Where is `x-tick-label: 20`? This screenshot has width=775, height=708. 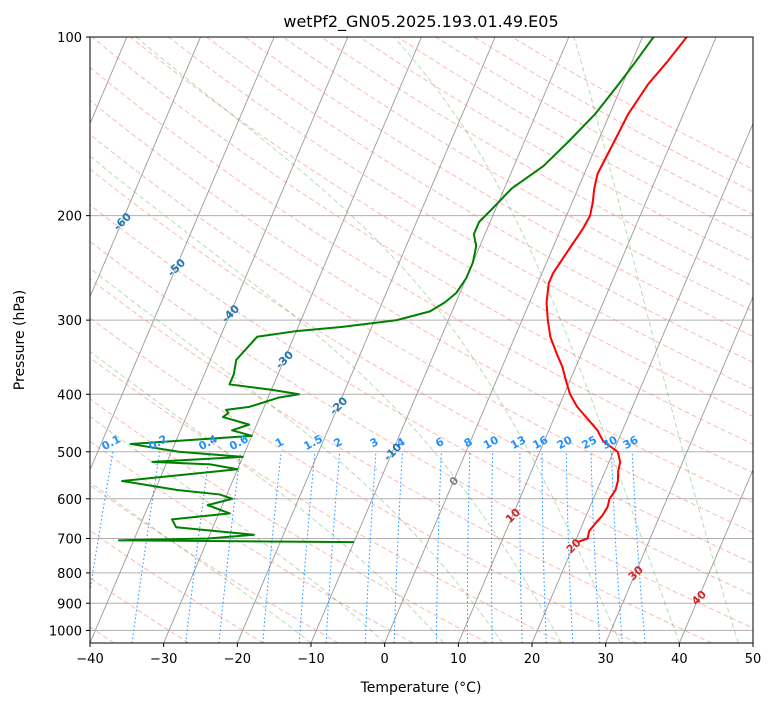
x-tick-label: 20 is located at coordinates (532, 659).